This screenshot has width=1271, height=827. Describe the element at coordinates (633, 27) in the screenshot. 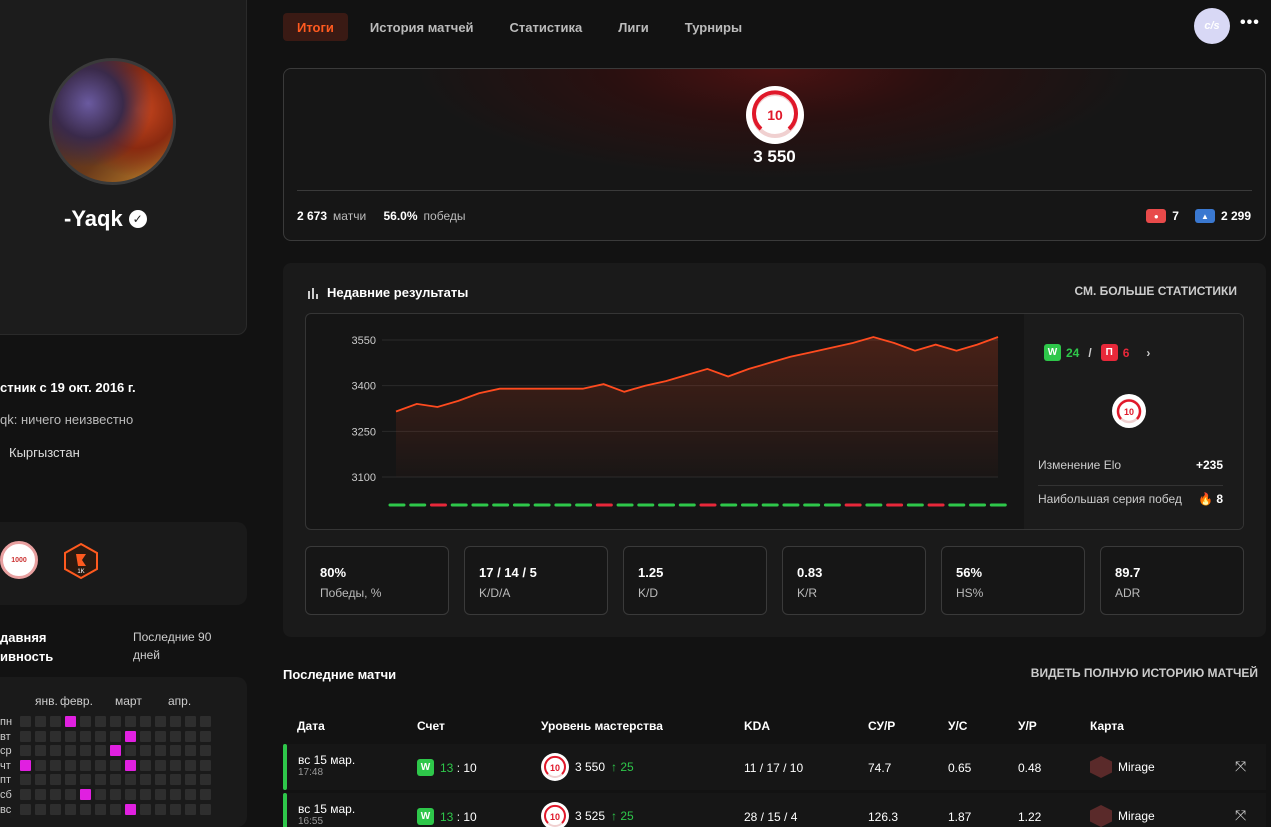

I see `tab-leagues: Лиги` at that location.